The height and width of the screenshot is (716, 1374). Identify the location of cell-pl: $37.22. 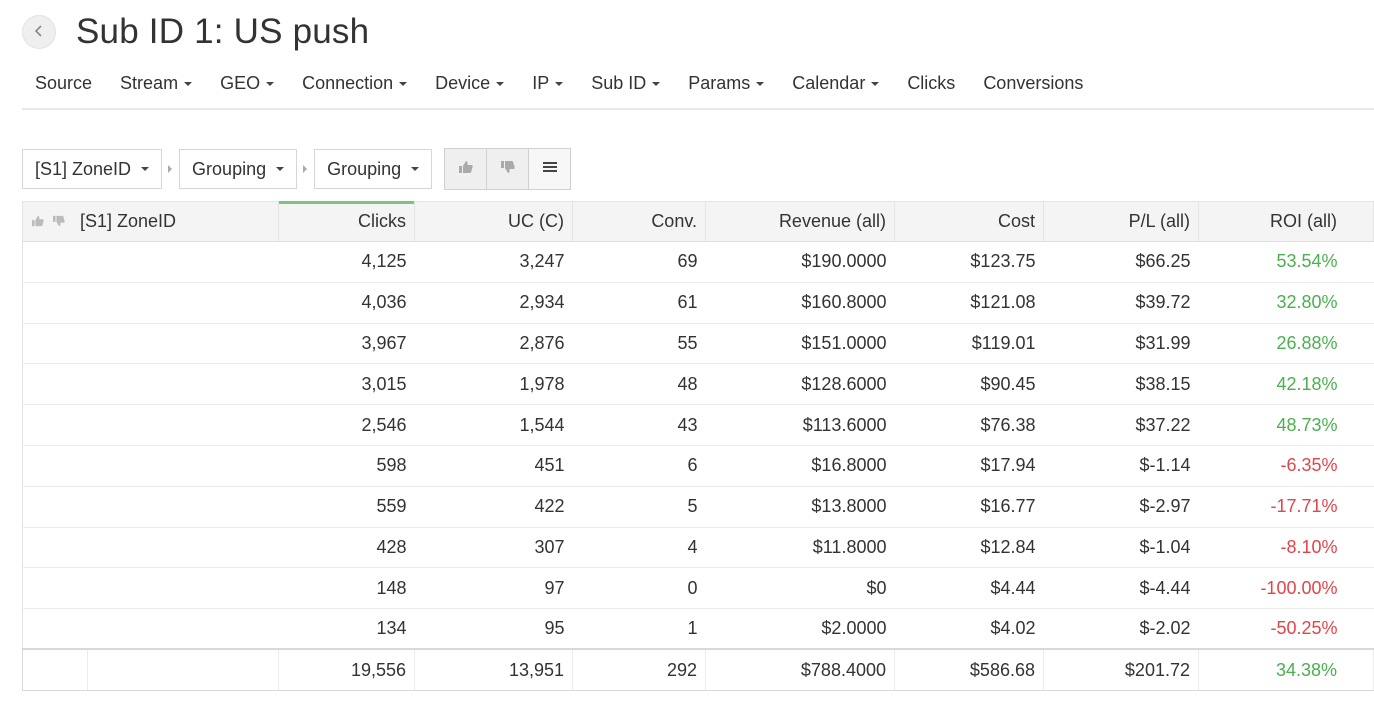
(1121, 425).